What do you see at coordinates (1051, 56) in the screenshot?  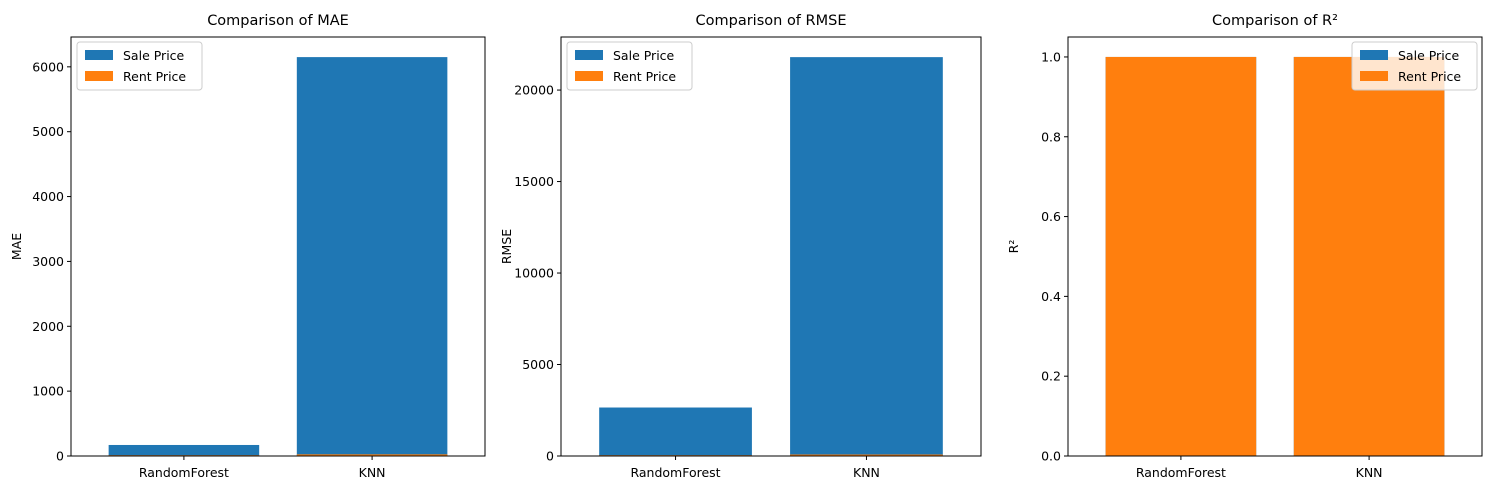 I see `y-tick-label: 1.0` at bounding box center [1051, 56].